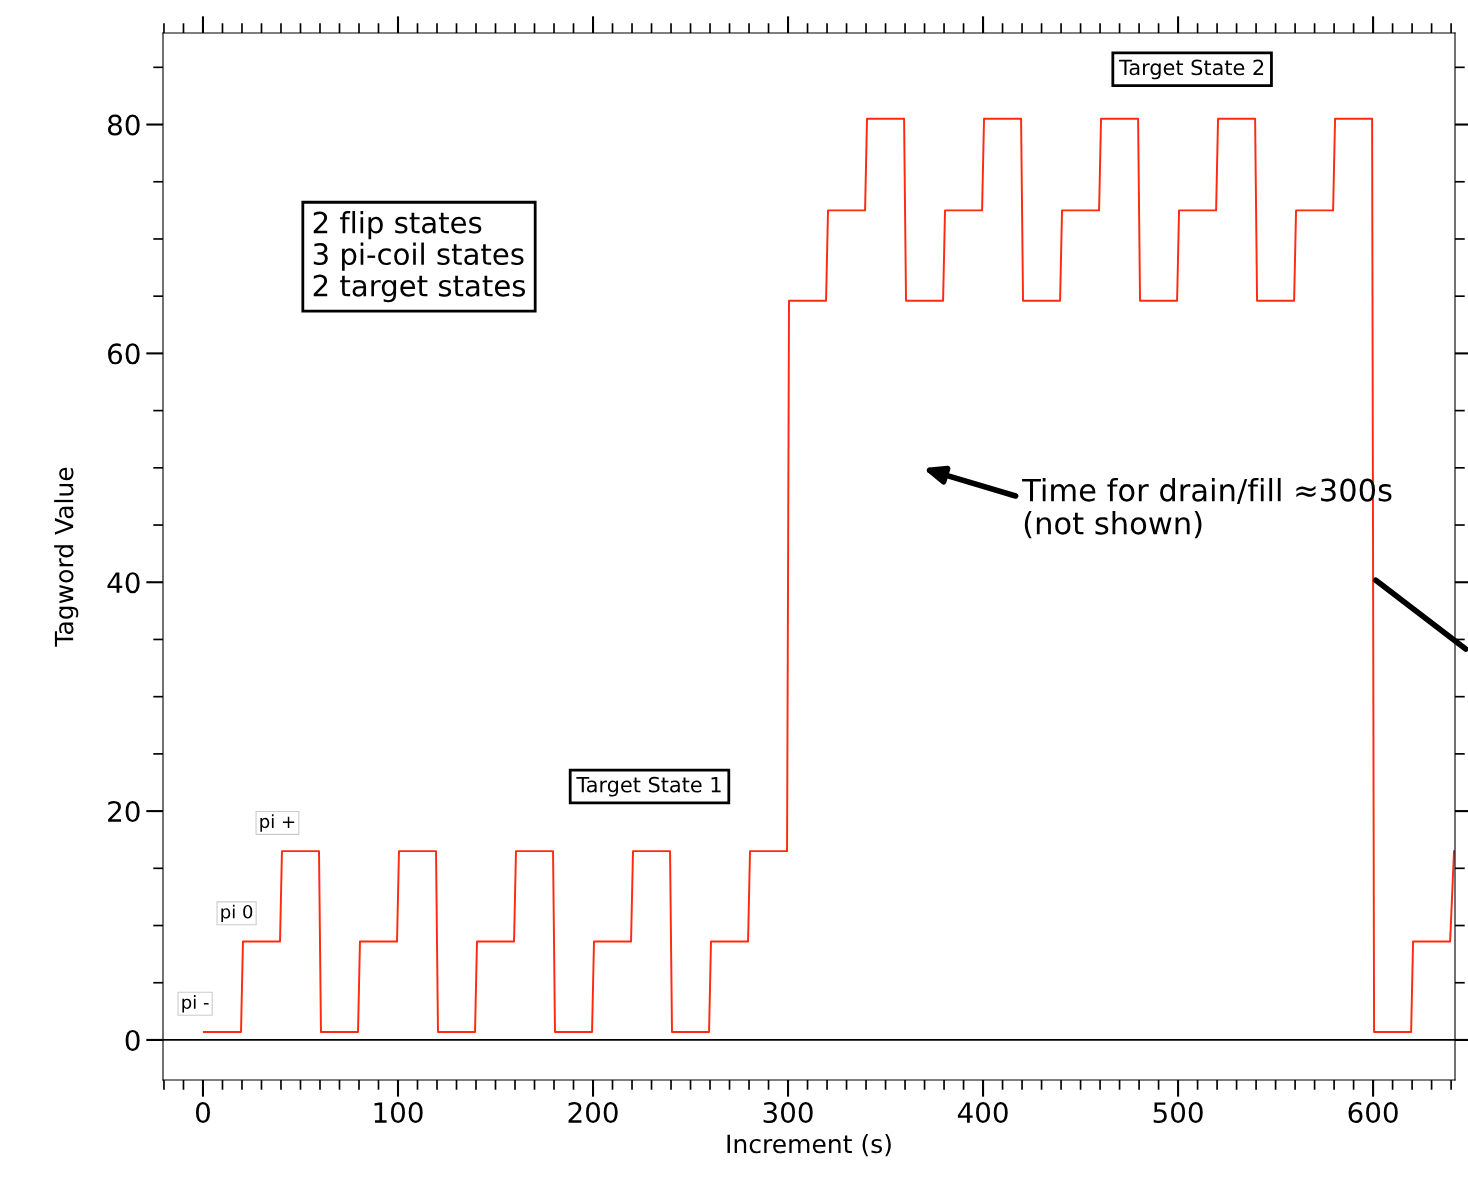 The height and width of the screenshot is (1194, 1468). Describe the element at coordinates (419, 256) in the screenshot. I see `annotation: 2 flip states 3 pi-coil states 2 target states` at that location.